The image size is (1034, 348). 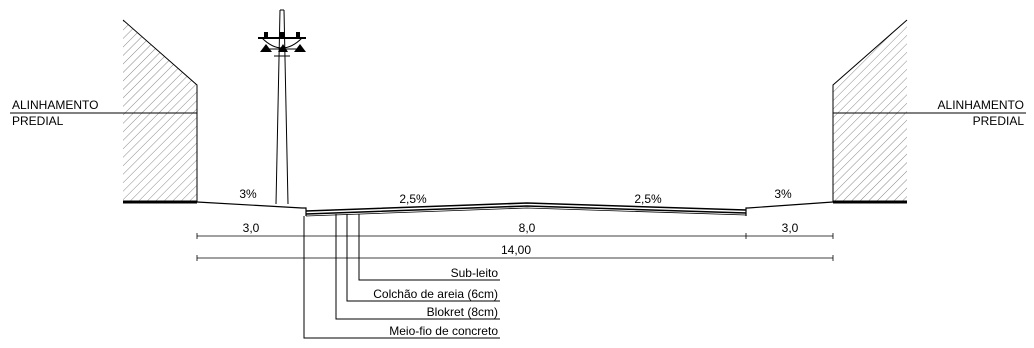 I want to click on utility-pole, so click(x=282, y=107).